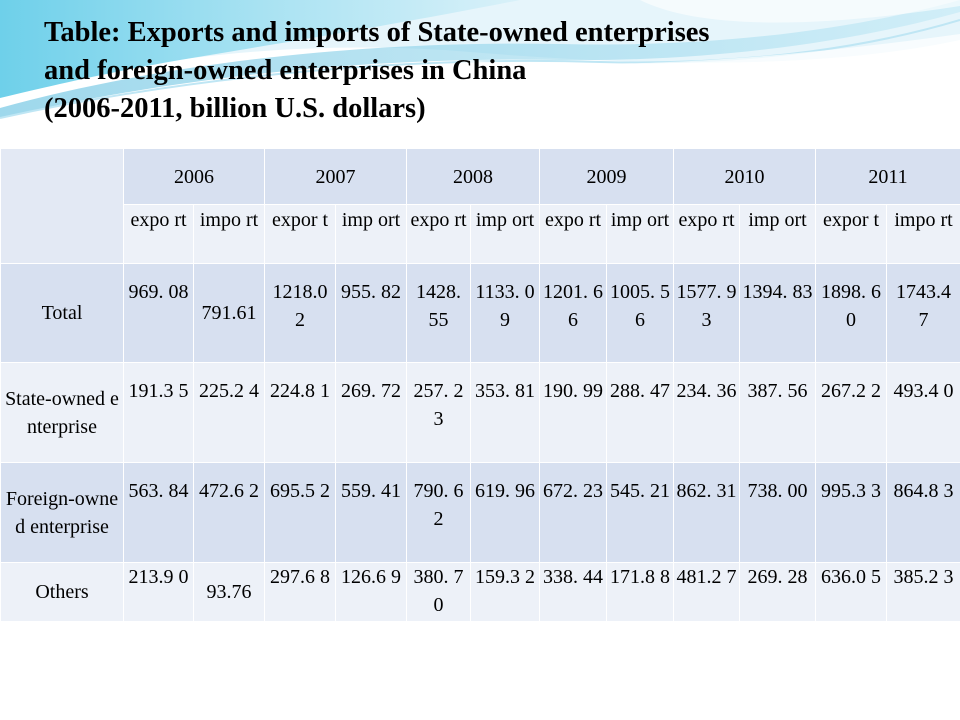  What do you see at coordinates (438, 412) in the screenshot?
I see `value-cell: 257. 23` at bounding box center [438, 412].